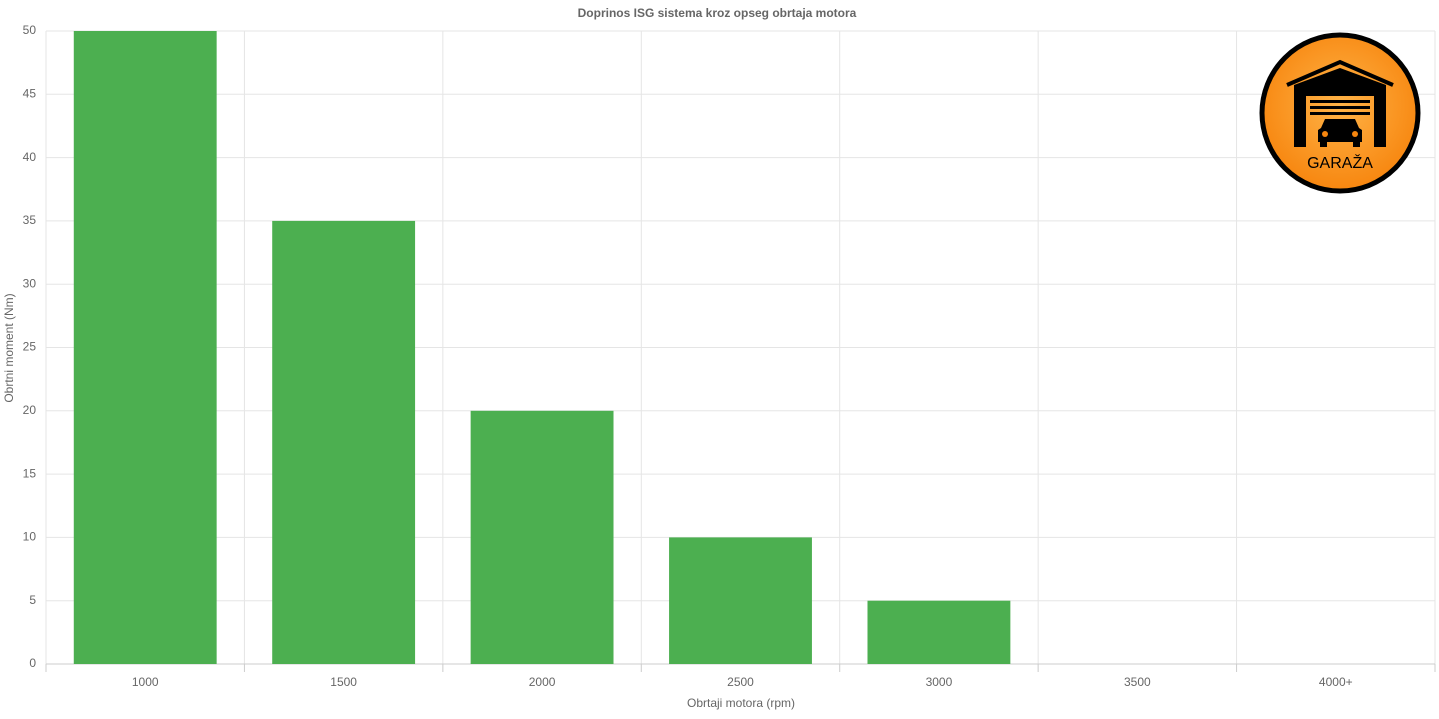  I want to click on y-tick-label: 15, so click(30, 473).